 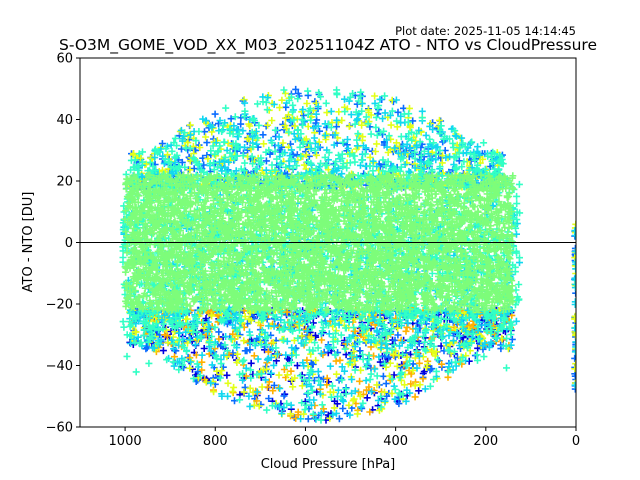 What do you see at coordinates (63, 244) in the screenshot?
I see `y-axis: 60 40 20 0 −20 −40 −60` at bounding box center [63, 244].